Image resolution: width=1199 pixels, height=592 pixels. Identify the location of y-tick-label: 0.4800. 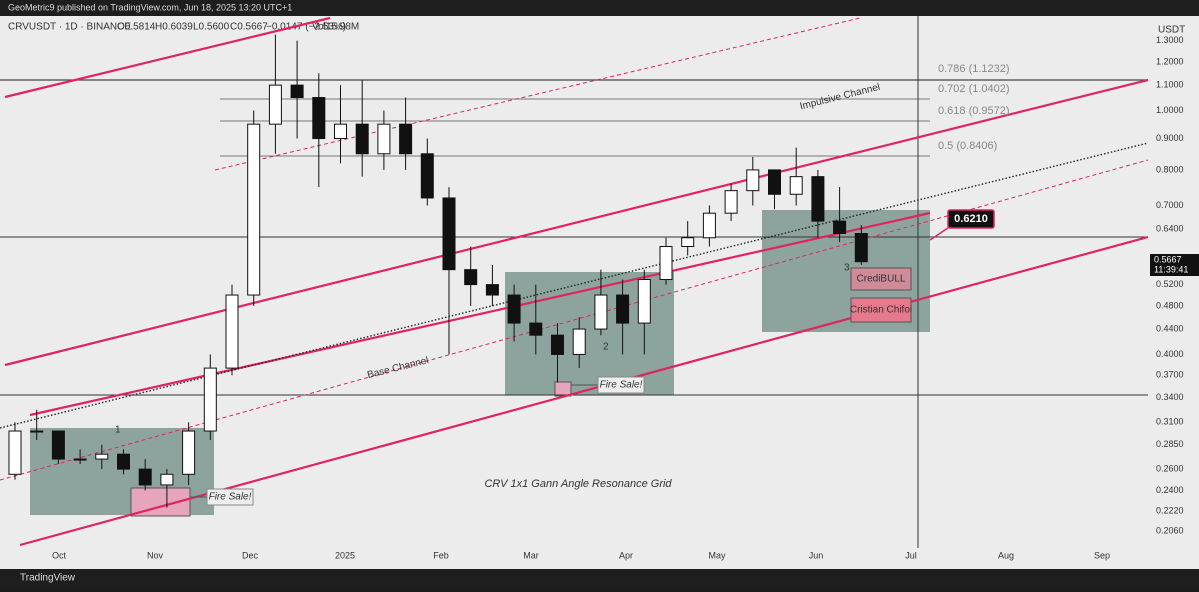
(1170, 305).